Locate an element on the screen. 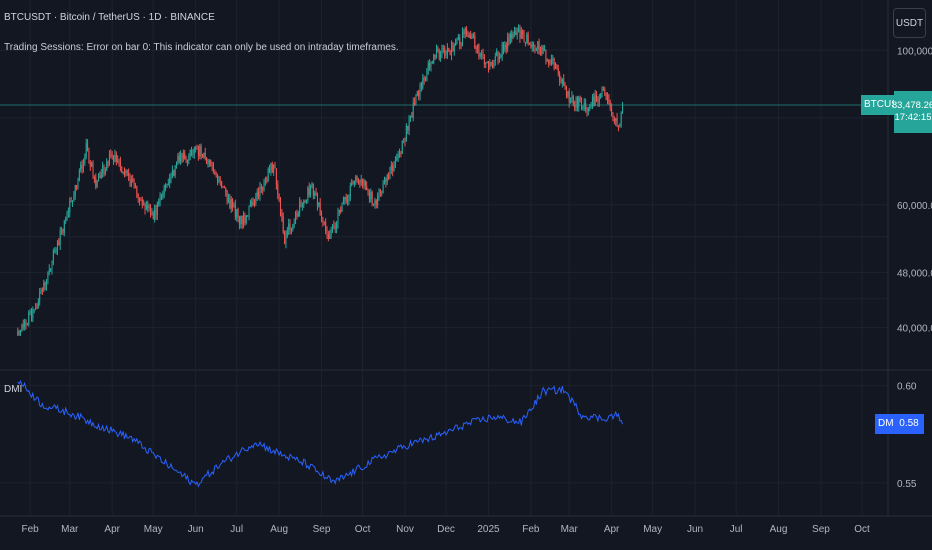  time-axis-label: Sep is located at coordinates (821, 529).